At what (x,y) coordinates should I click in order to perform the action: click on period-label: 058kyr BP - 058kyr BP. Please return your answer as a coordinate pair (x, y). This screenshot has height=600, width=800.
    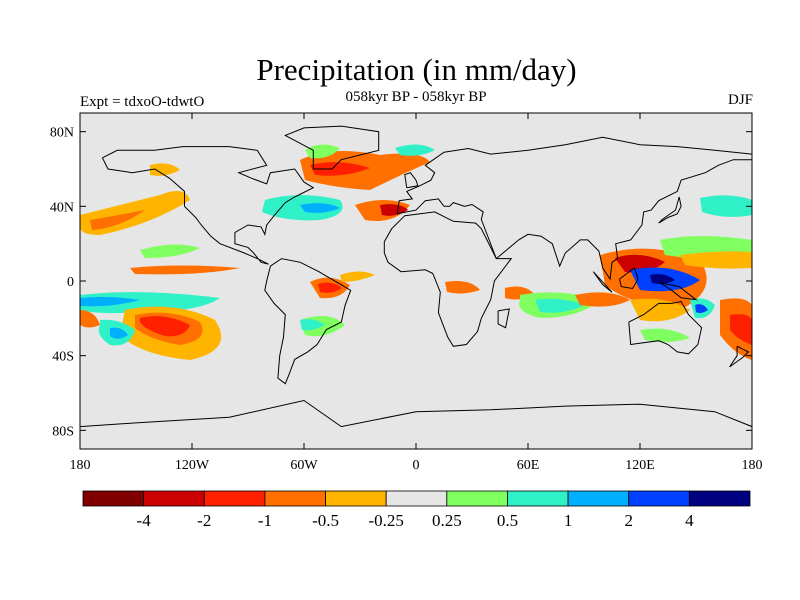
    Looking at the image, I should click on (416, 97).